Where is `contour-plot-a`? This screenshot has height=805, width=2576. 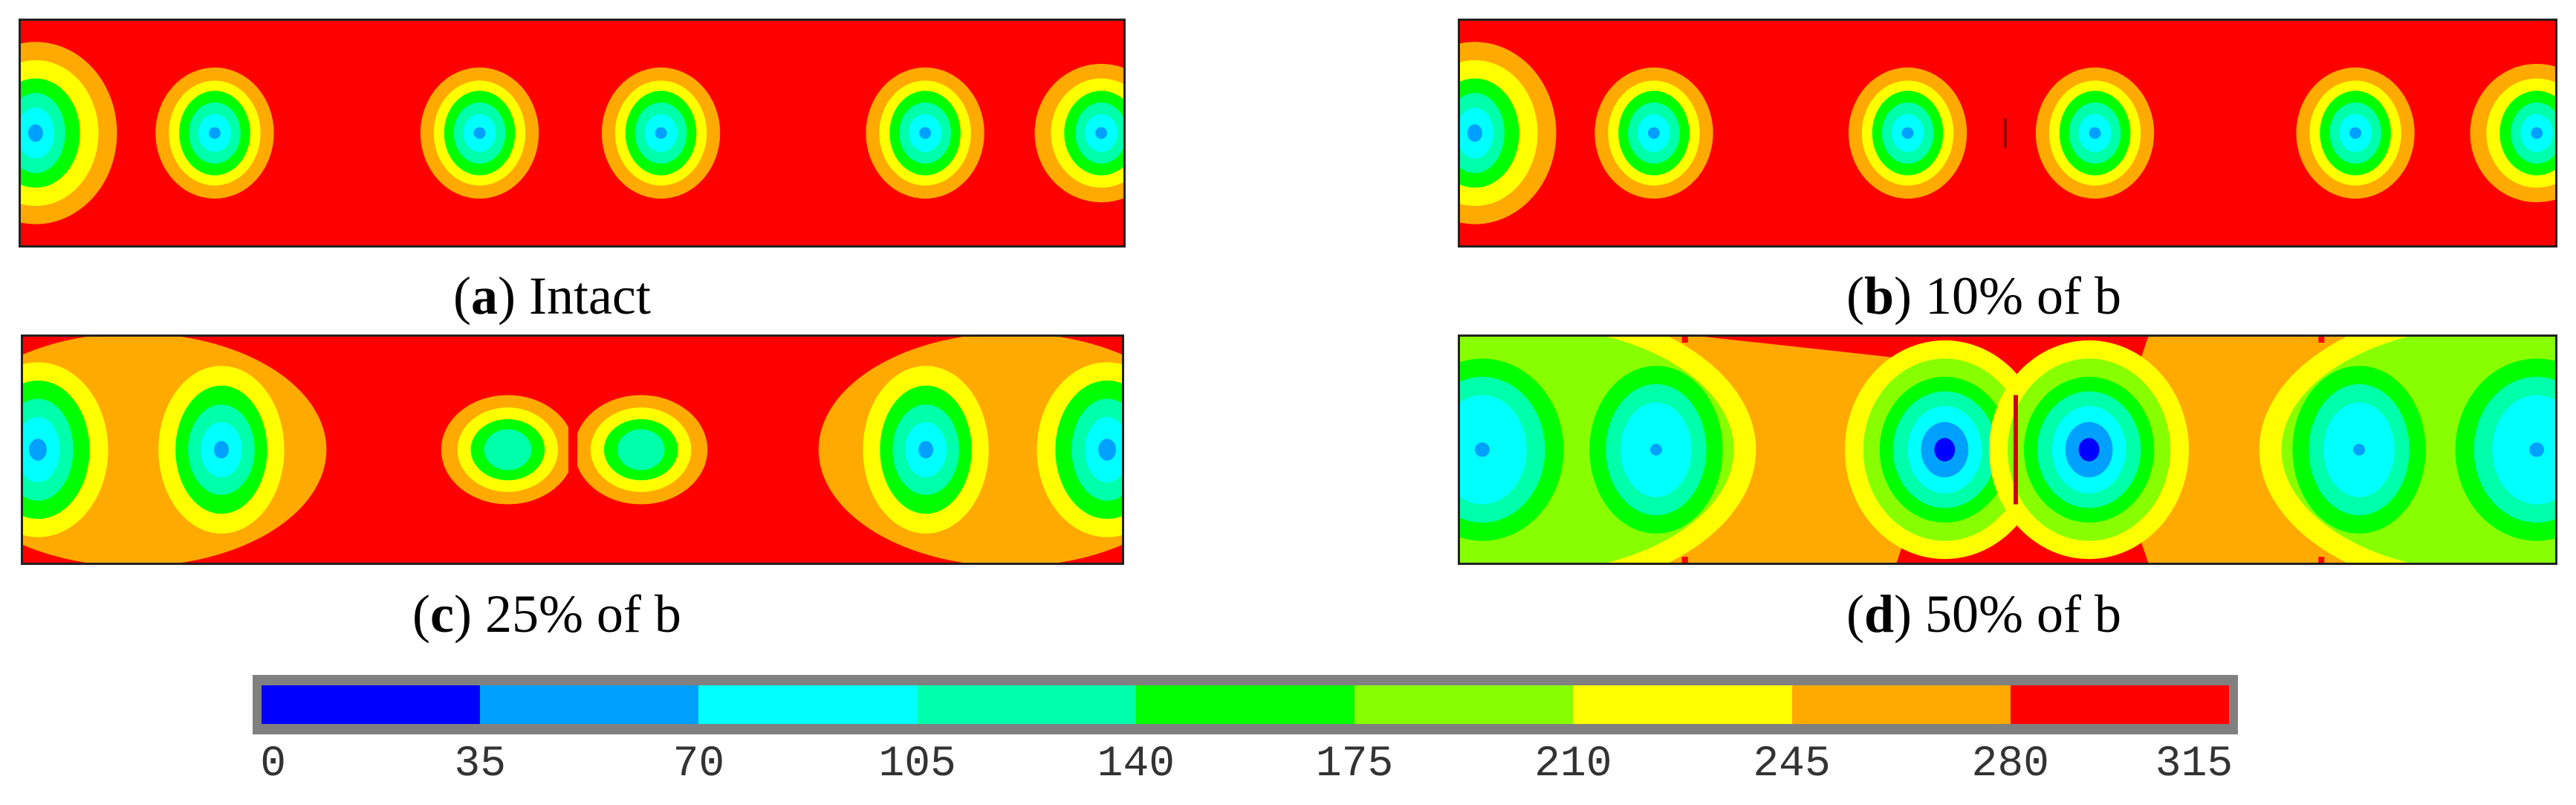
contour-plot-a is located at coordinates (572, 133).